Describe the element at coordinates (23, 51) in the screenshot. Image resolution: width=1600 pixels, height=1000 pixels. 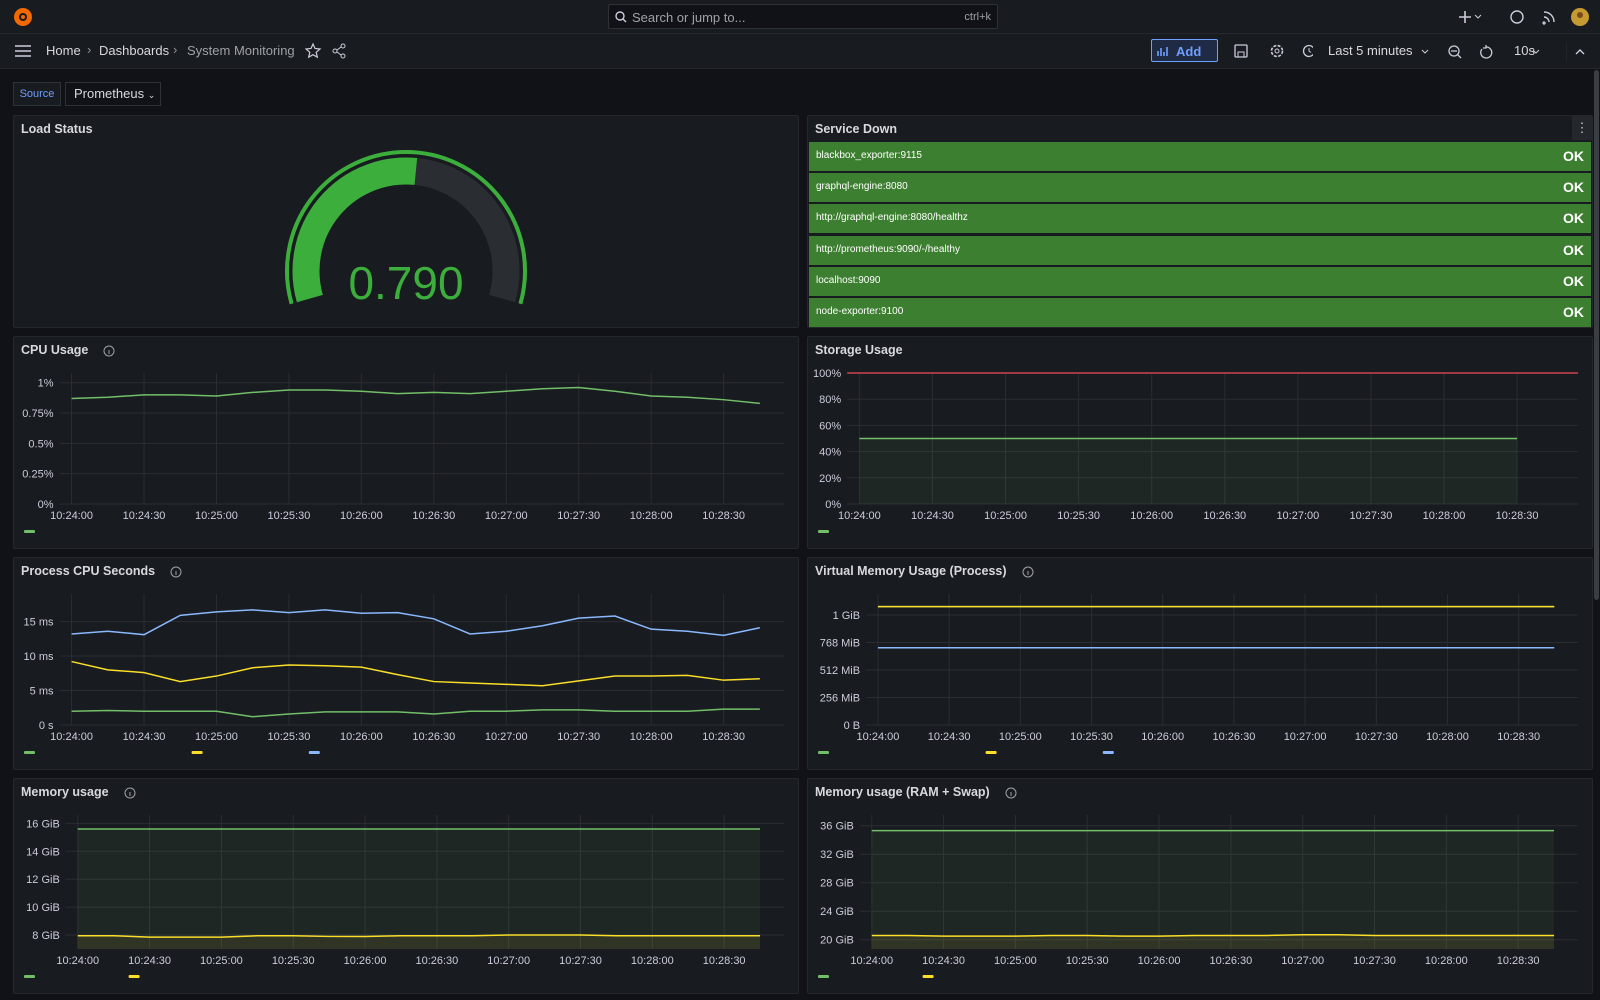
I see `menu-icon` at that location.